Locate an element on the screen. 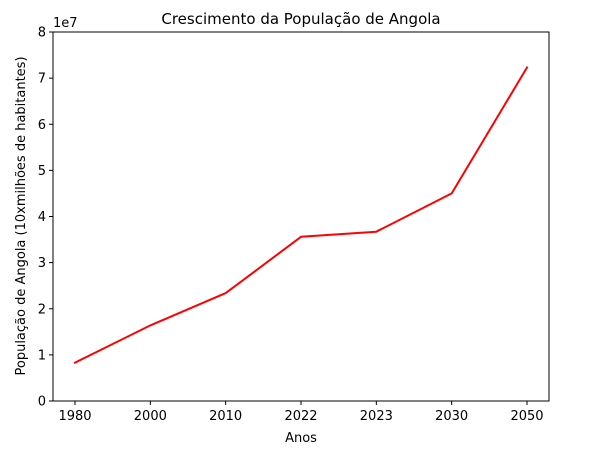 Image resolution: width=603 pixels, height=464 pixels. y-tick-label: 6 is located at coordinates (42, 125).